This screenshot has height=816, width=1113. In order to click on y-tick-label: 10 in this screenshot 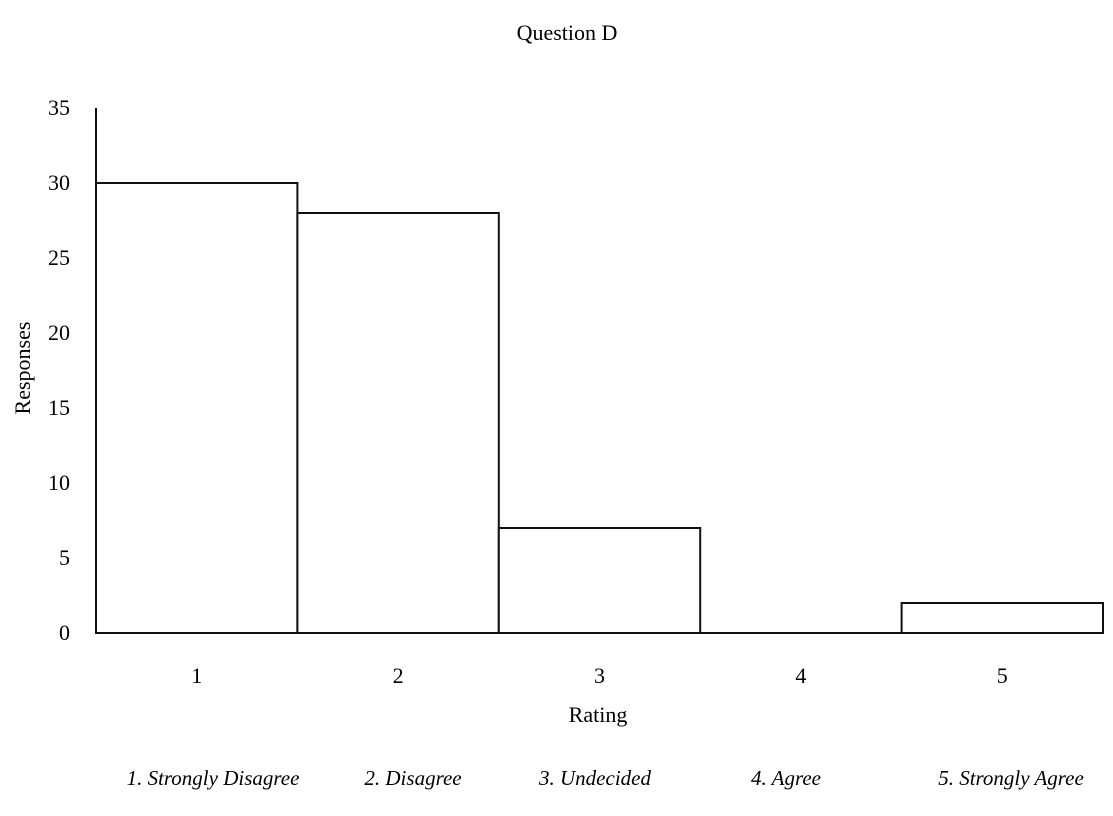, I will do `click(59, 482)`.